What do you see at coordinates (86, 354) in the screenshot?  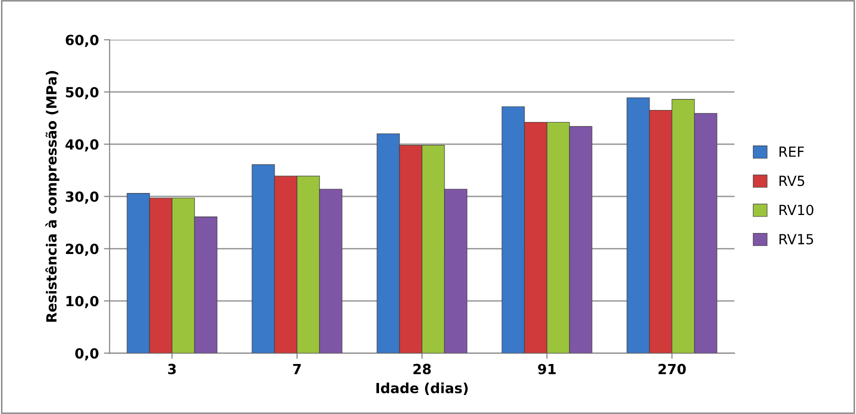 I see `y-tick-label: 0,0` at bounding box center [86, 354].